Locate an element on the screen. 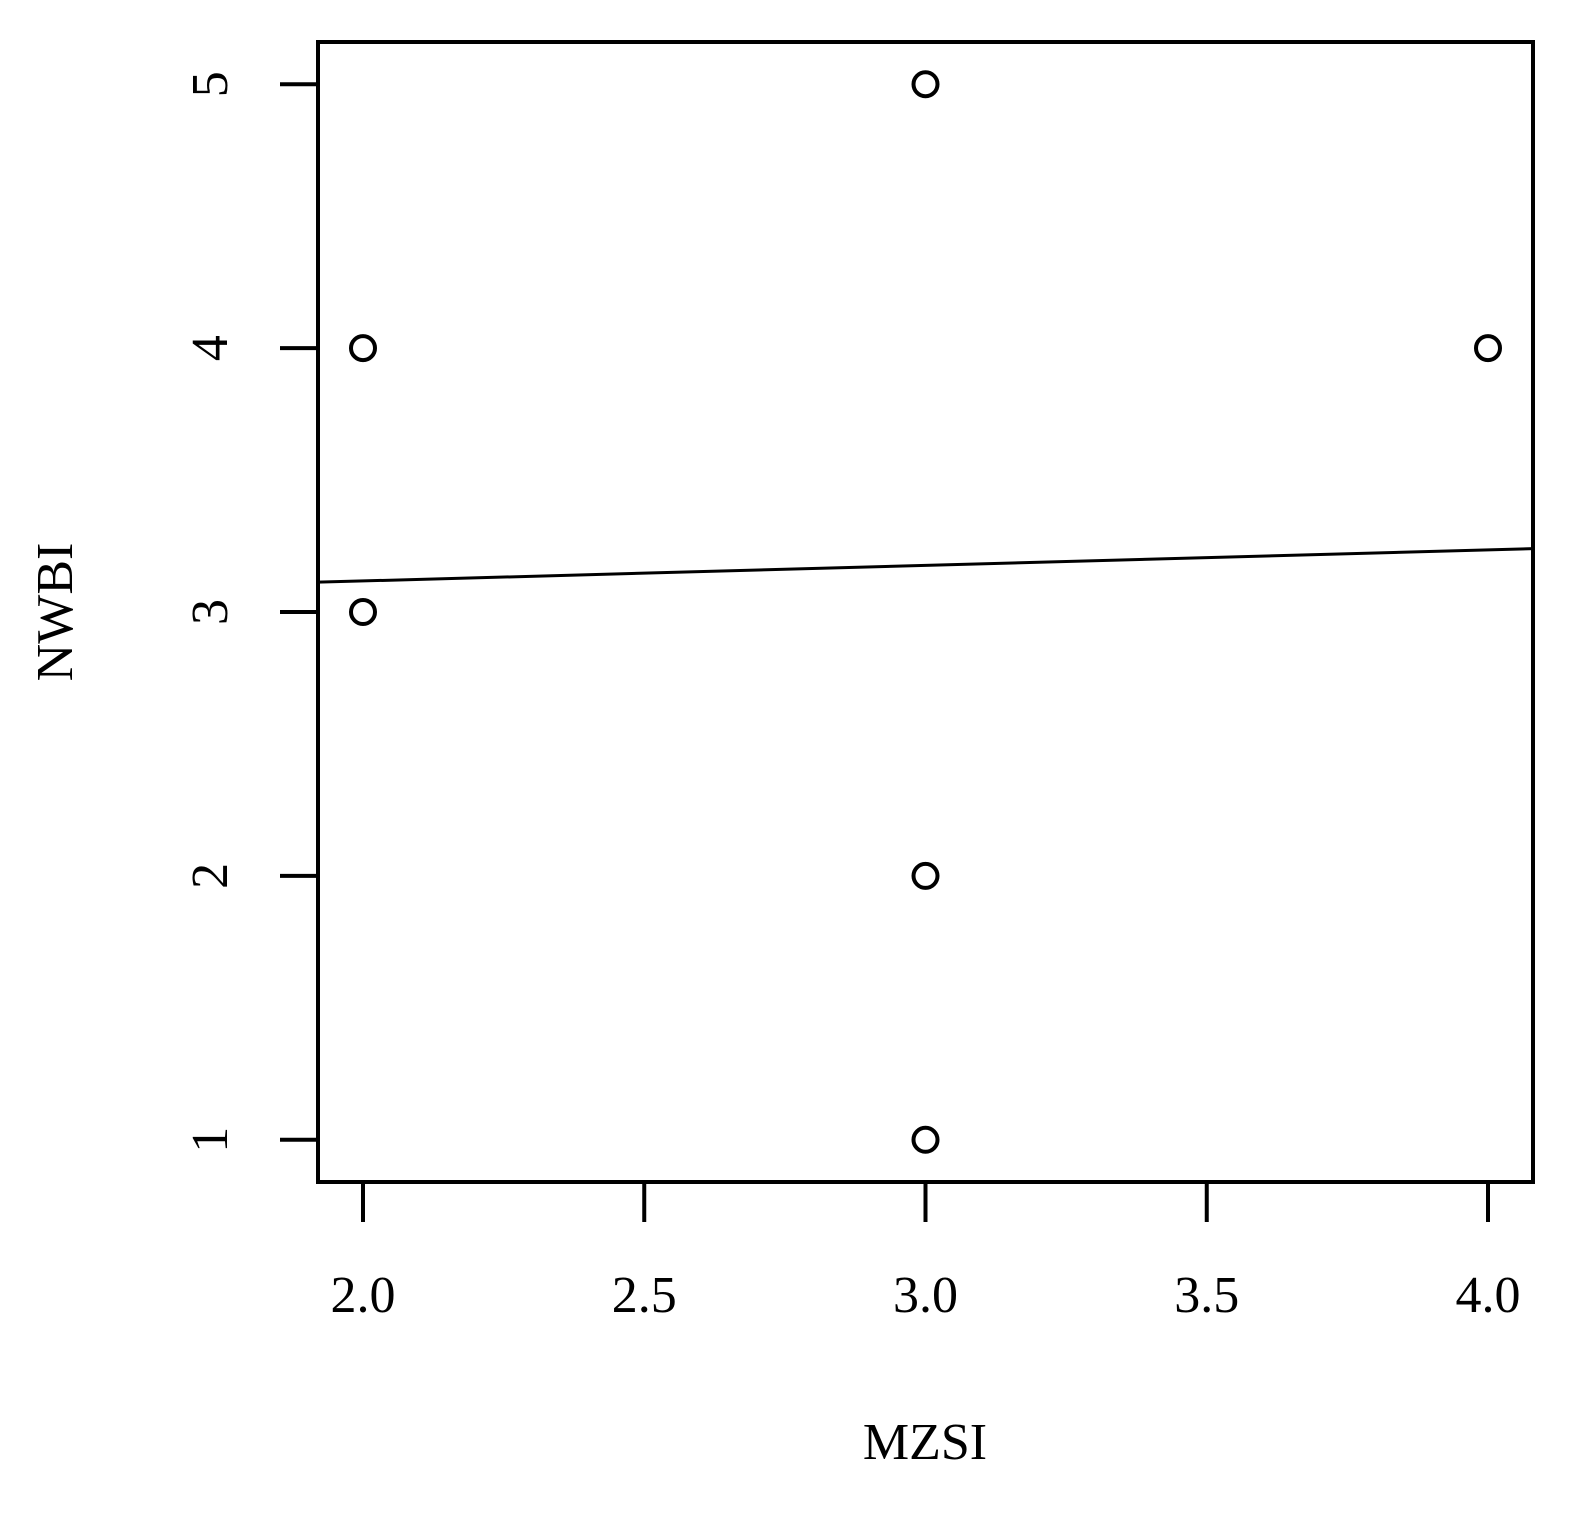 The image size is (1584, 1513). x-tick-label: 3.0 is located at coordinates (925, 1295).